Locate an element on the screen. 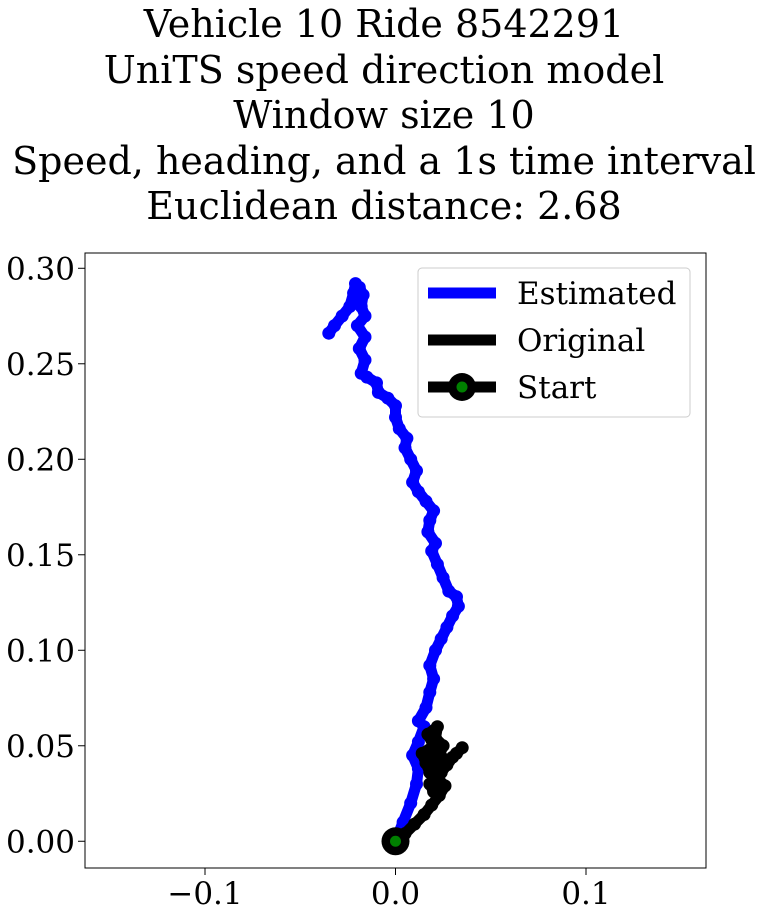  x-tick-label: 0.0 is located at coordinates (395, 894).